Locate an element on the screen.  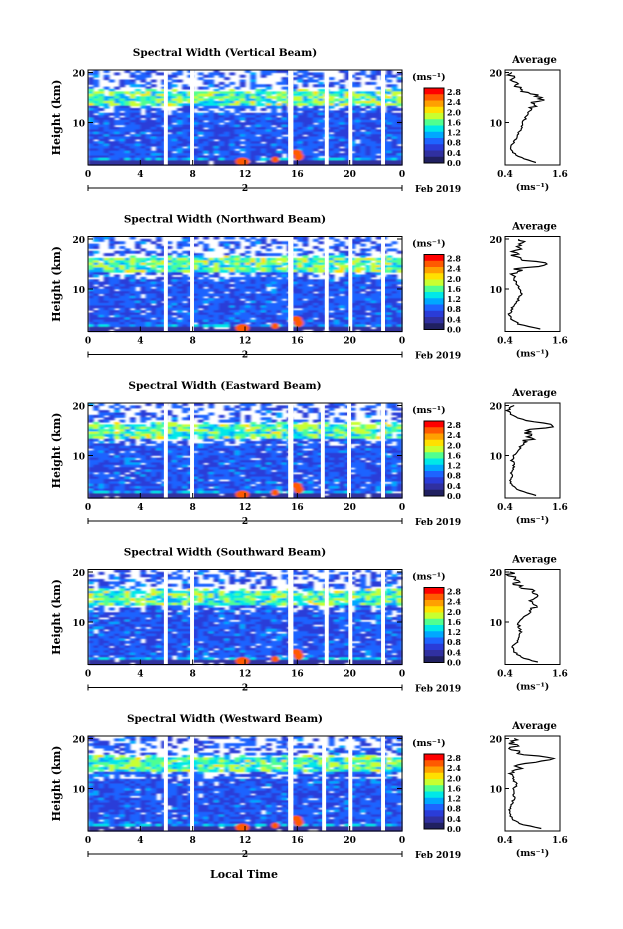
average-frame is located at coordinates (532, 783).